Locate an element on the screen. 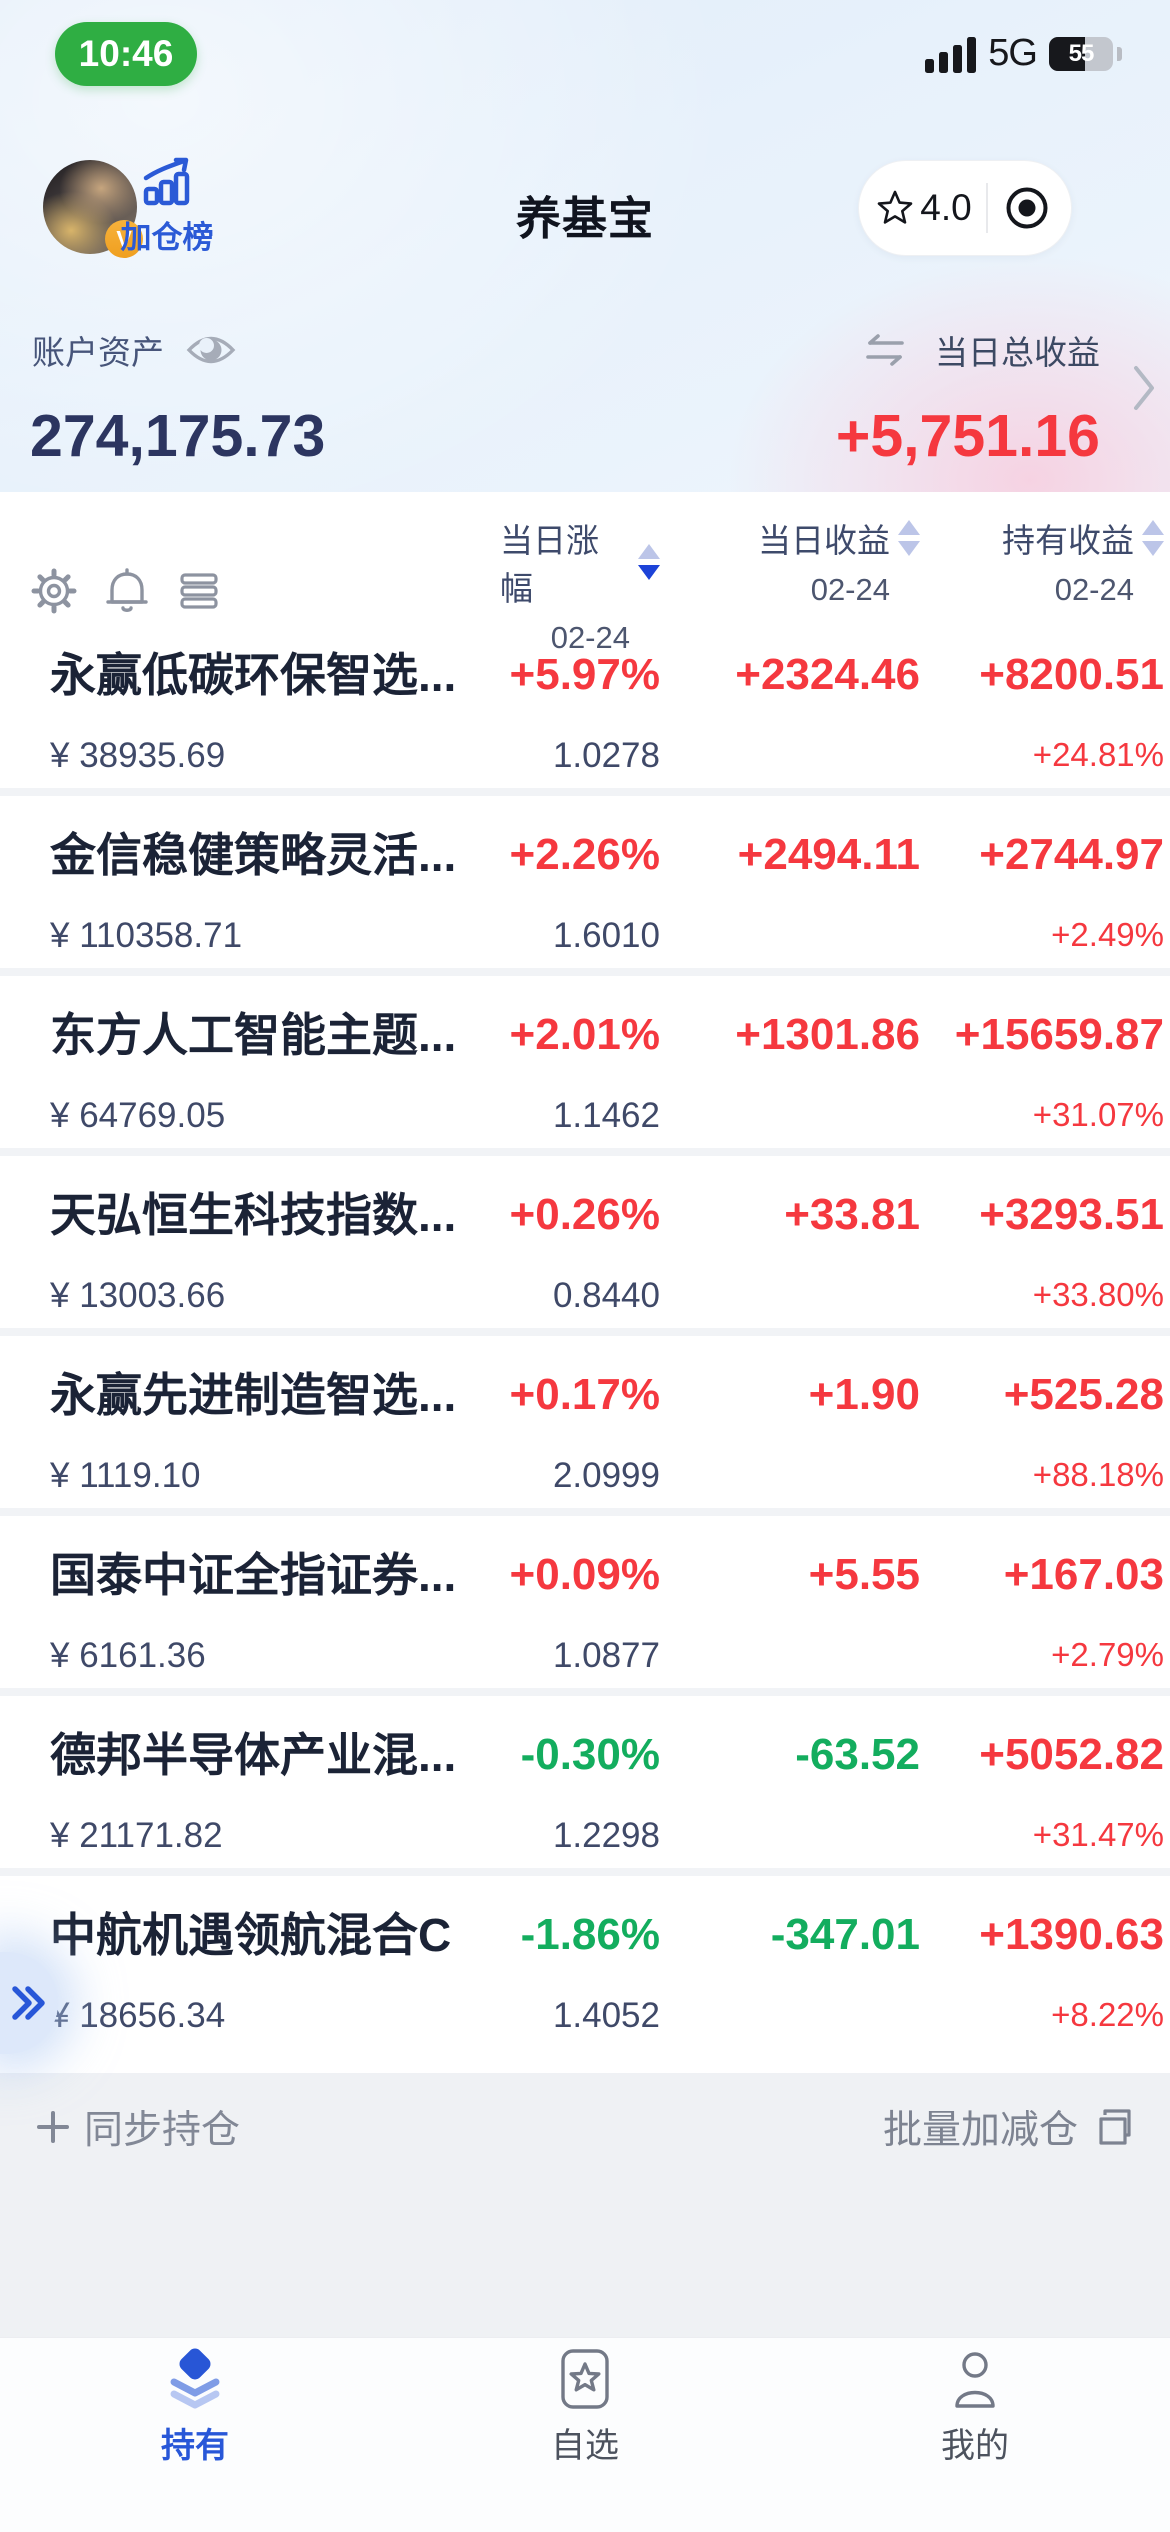  app-header: V 加仓榜 养基宝 4. is located at coordinates (585, 209).